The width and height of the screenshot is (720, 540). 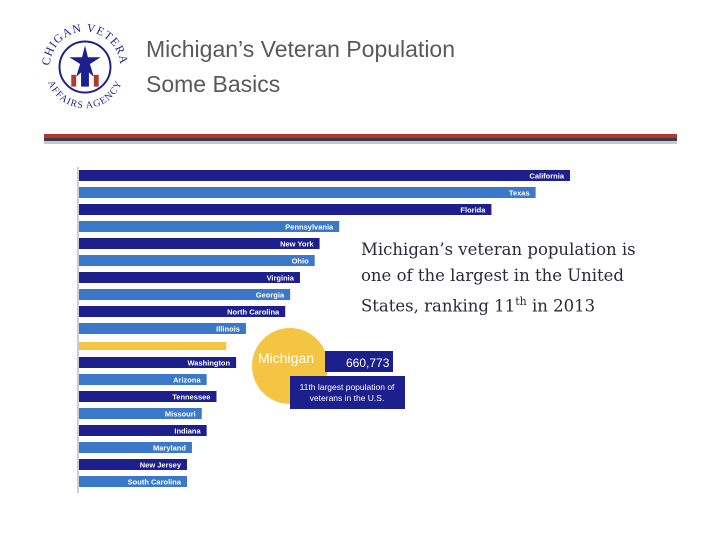 I want to click on bar-pennsylvania, so click(x=209, y=226).